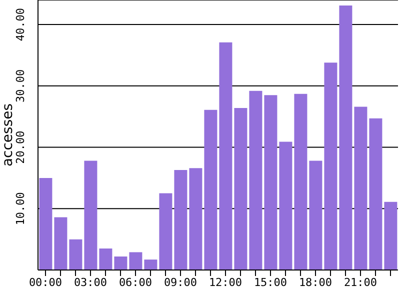 The image size is (400, 300). I want to click on x-tick-label: 00:00, so click(45, 282).